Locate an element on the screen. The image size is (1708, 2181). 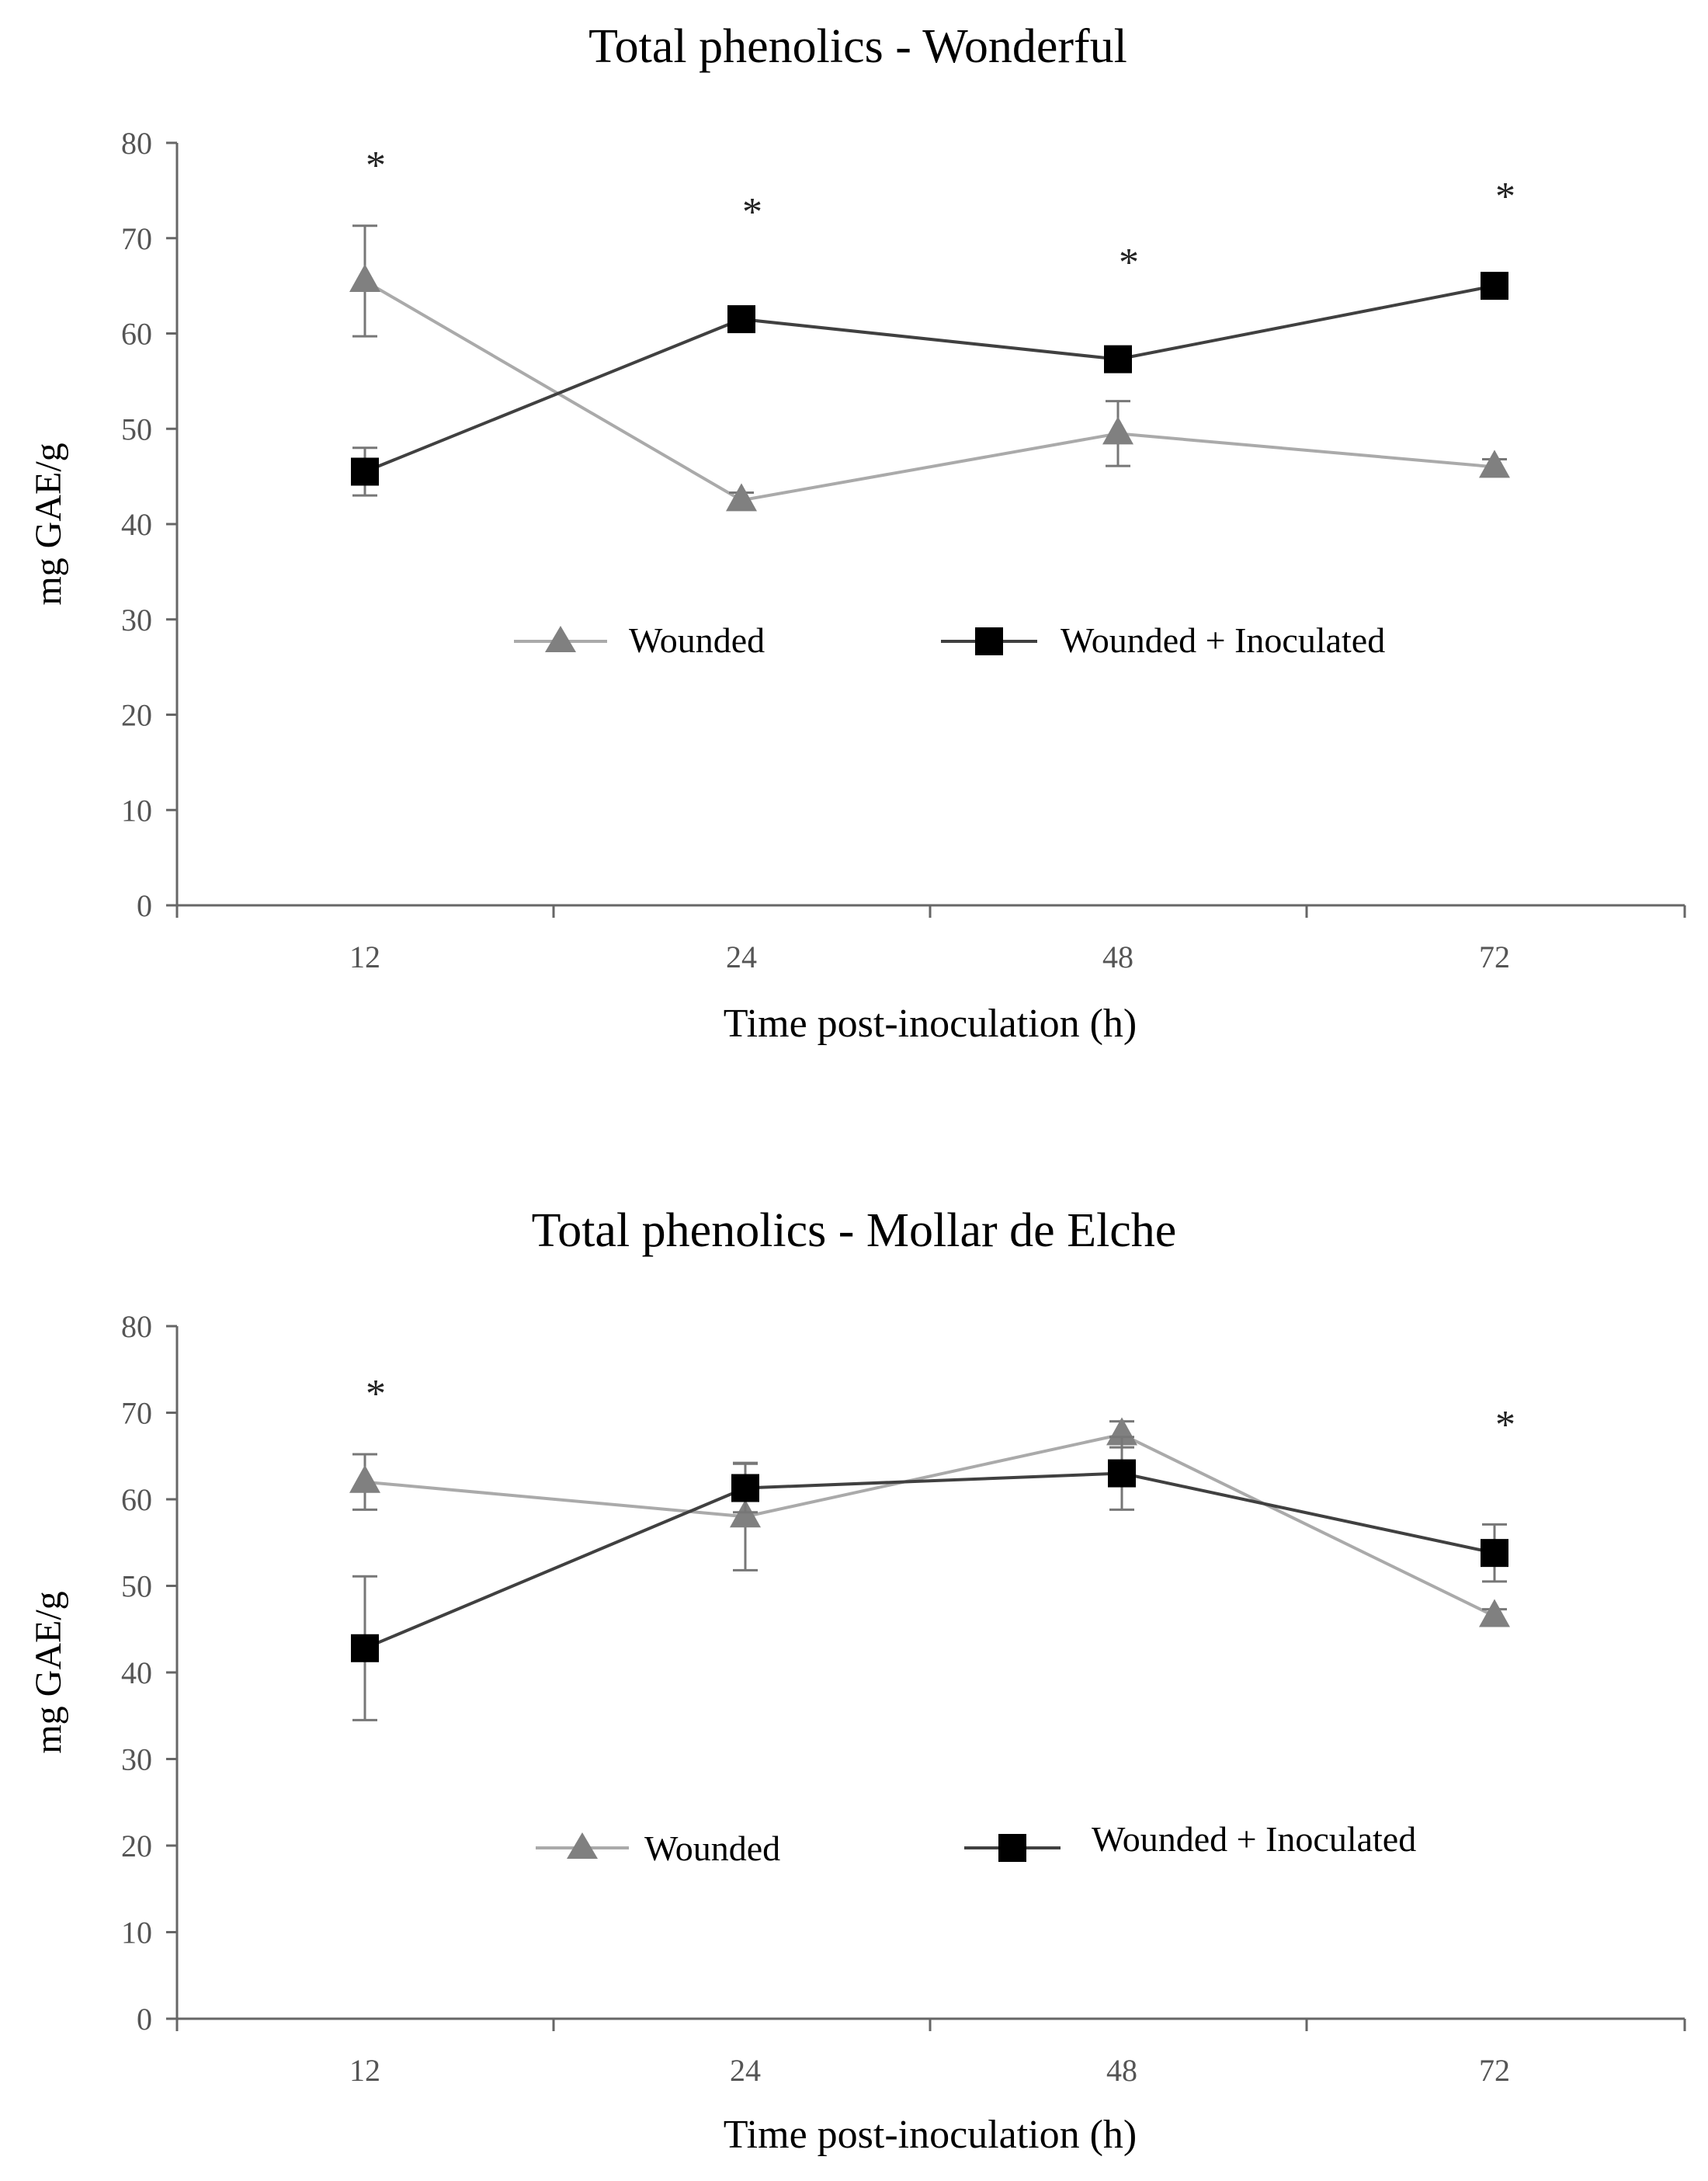
chart-1-y-tick-label-0: 0 is located at coordinates (145, 905).